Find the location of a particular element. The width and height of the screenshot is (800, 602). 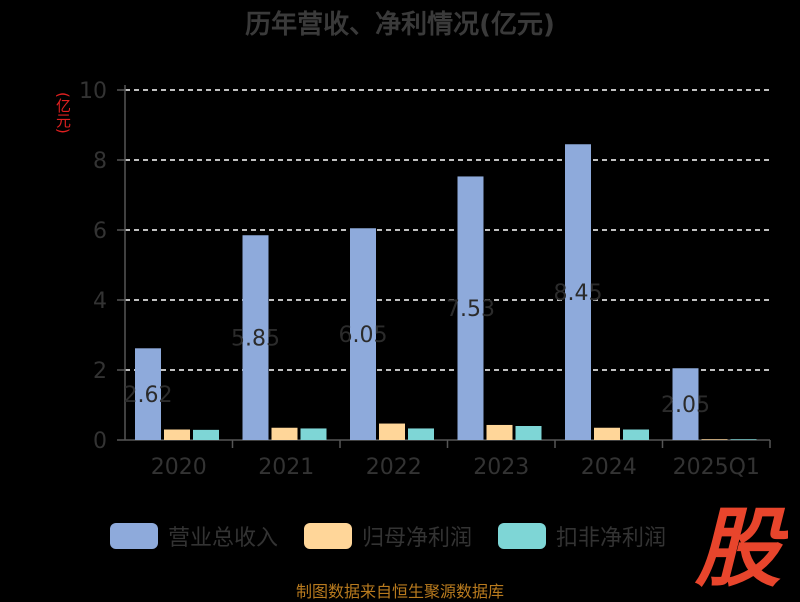

data-label-revenue: 5.85 is located at coordinates (255, 339).